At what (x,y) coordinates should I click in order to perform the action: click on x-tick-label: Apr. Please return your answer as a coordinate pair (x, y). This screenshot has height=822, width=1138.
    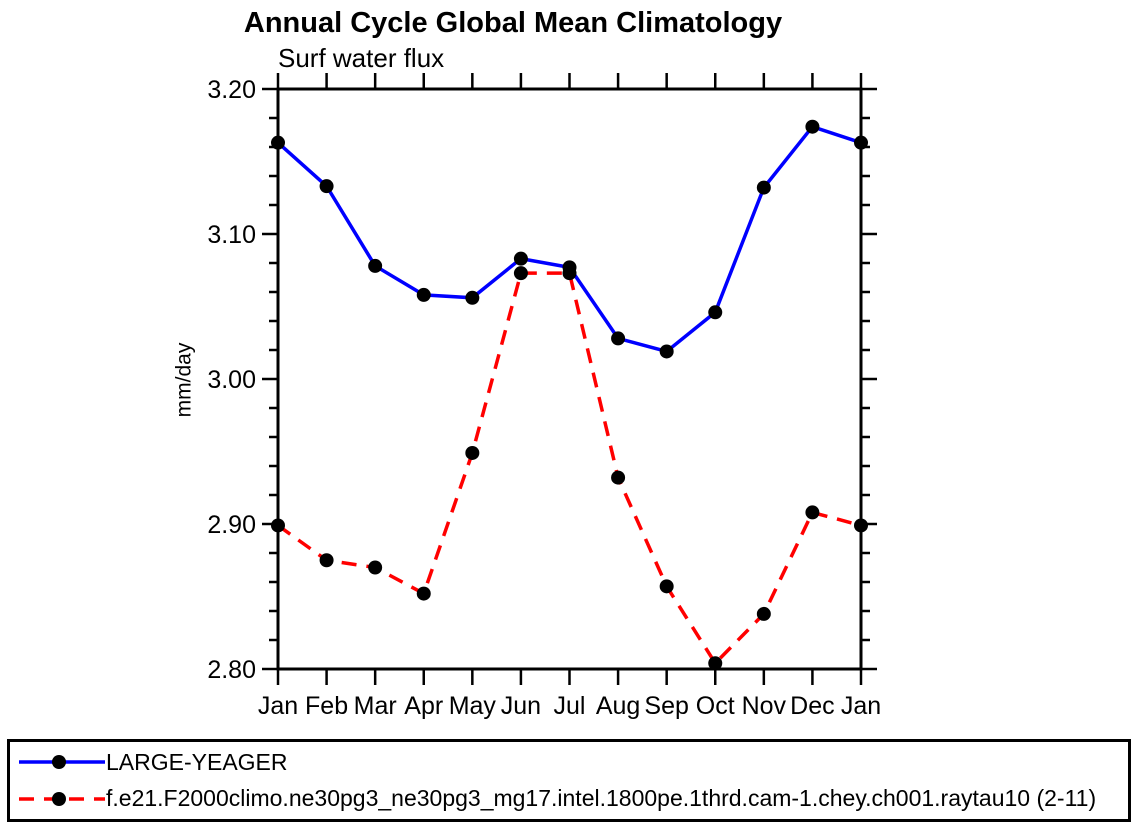
    Looking at the image, I should click on (423, 706).